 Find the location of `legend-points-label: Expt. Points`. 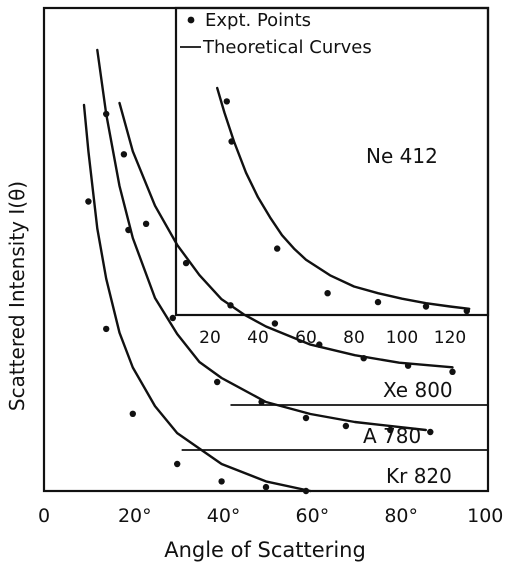

legend-points-label: Expt. Points is located at coordinates (258, 20).